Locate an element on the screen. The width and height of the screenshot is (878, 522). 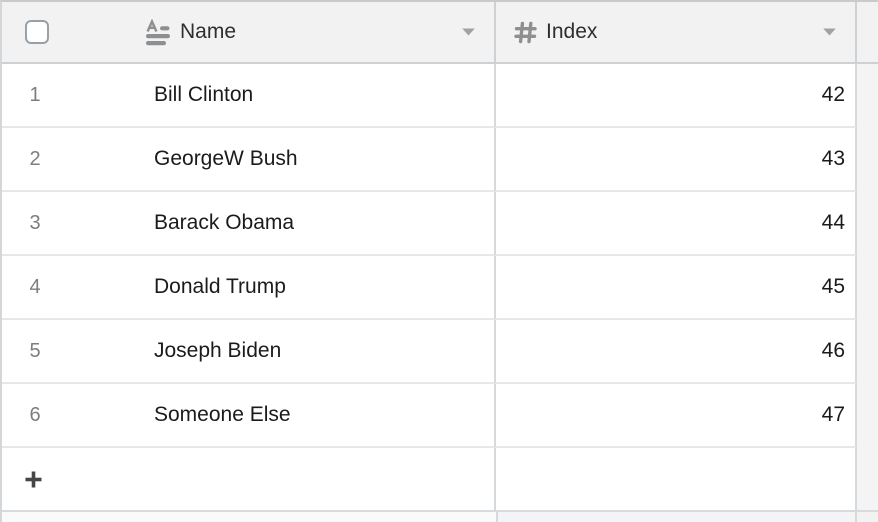
table-header: Name Index is located at coordinates (440, 33).